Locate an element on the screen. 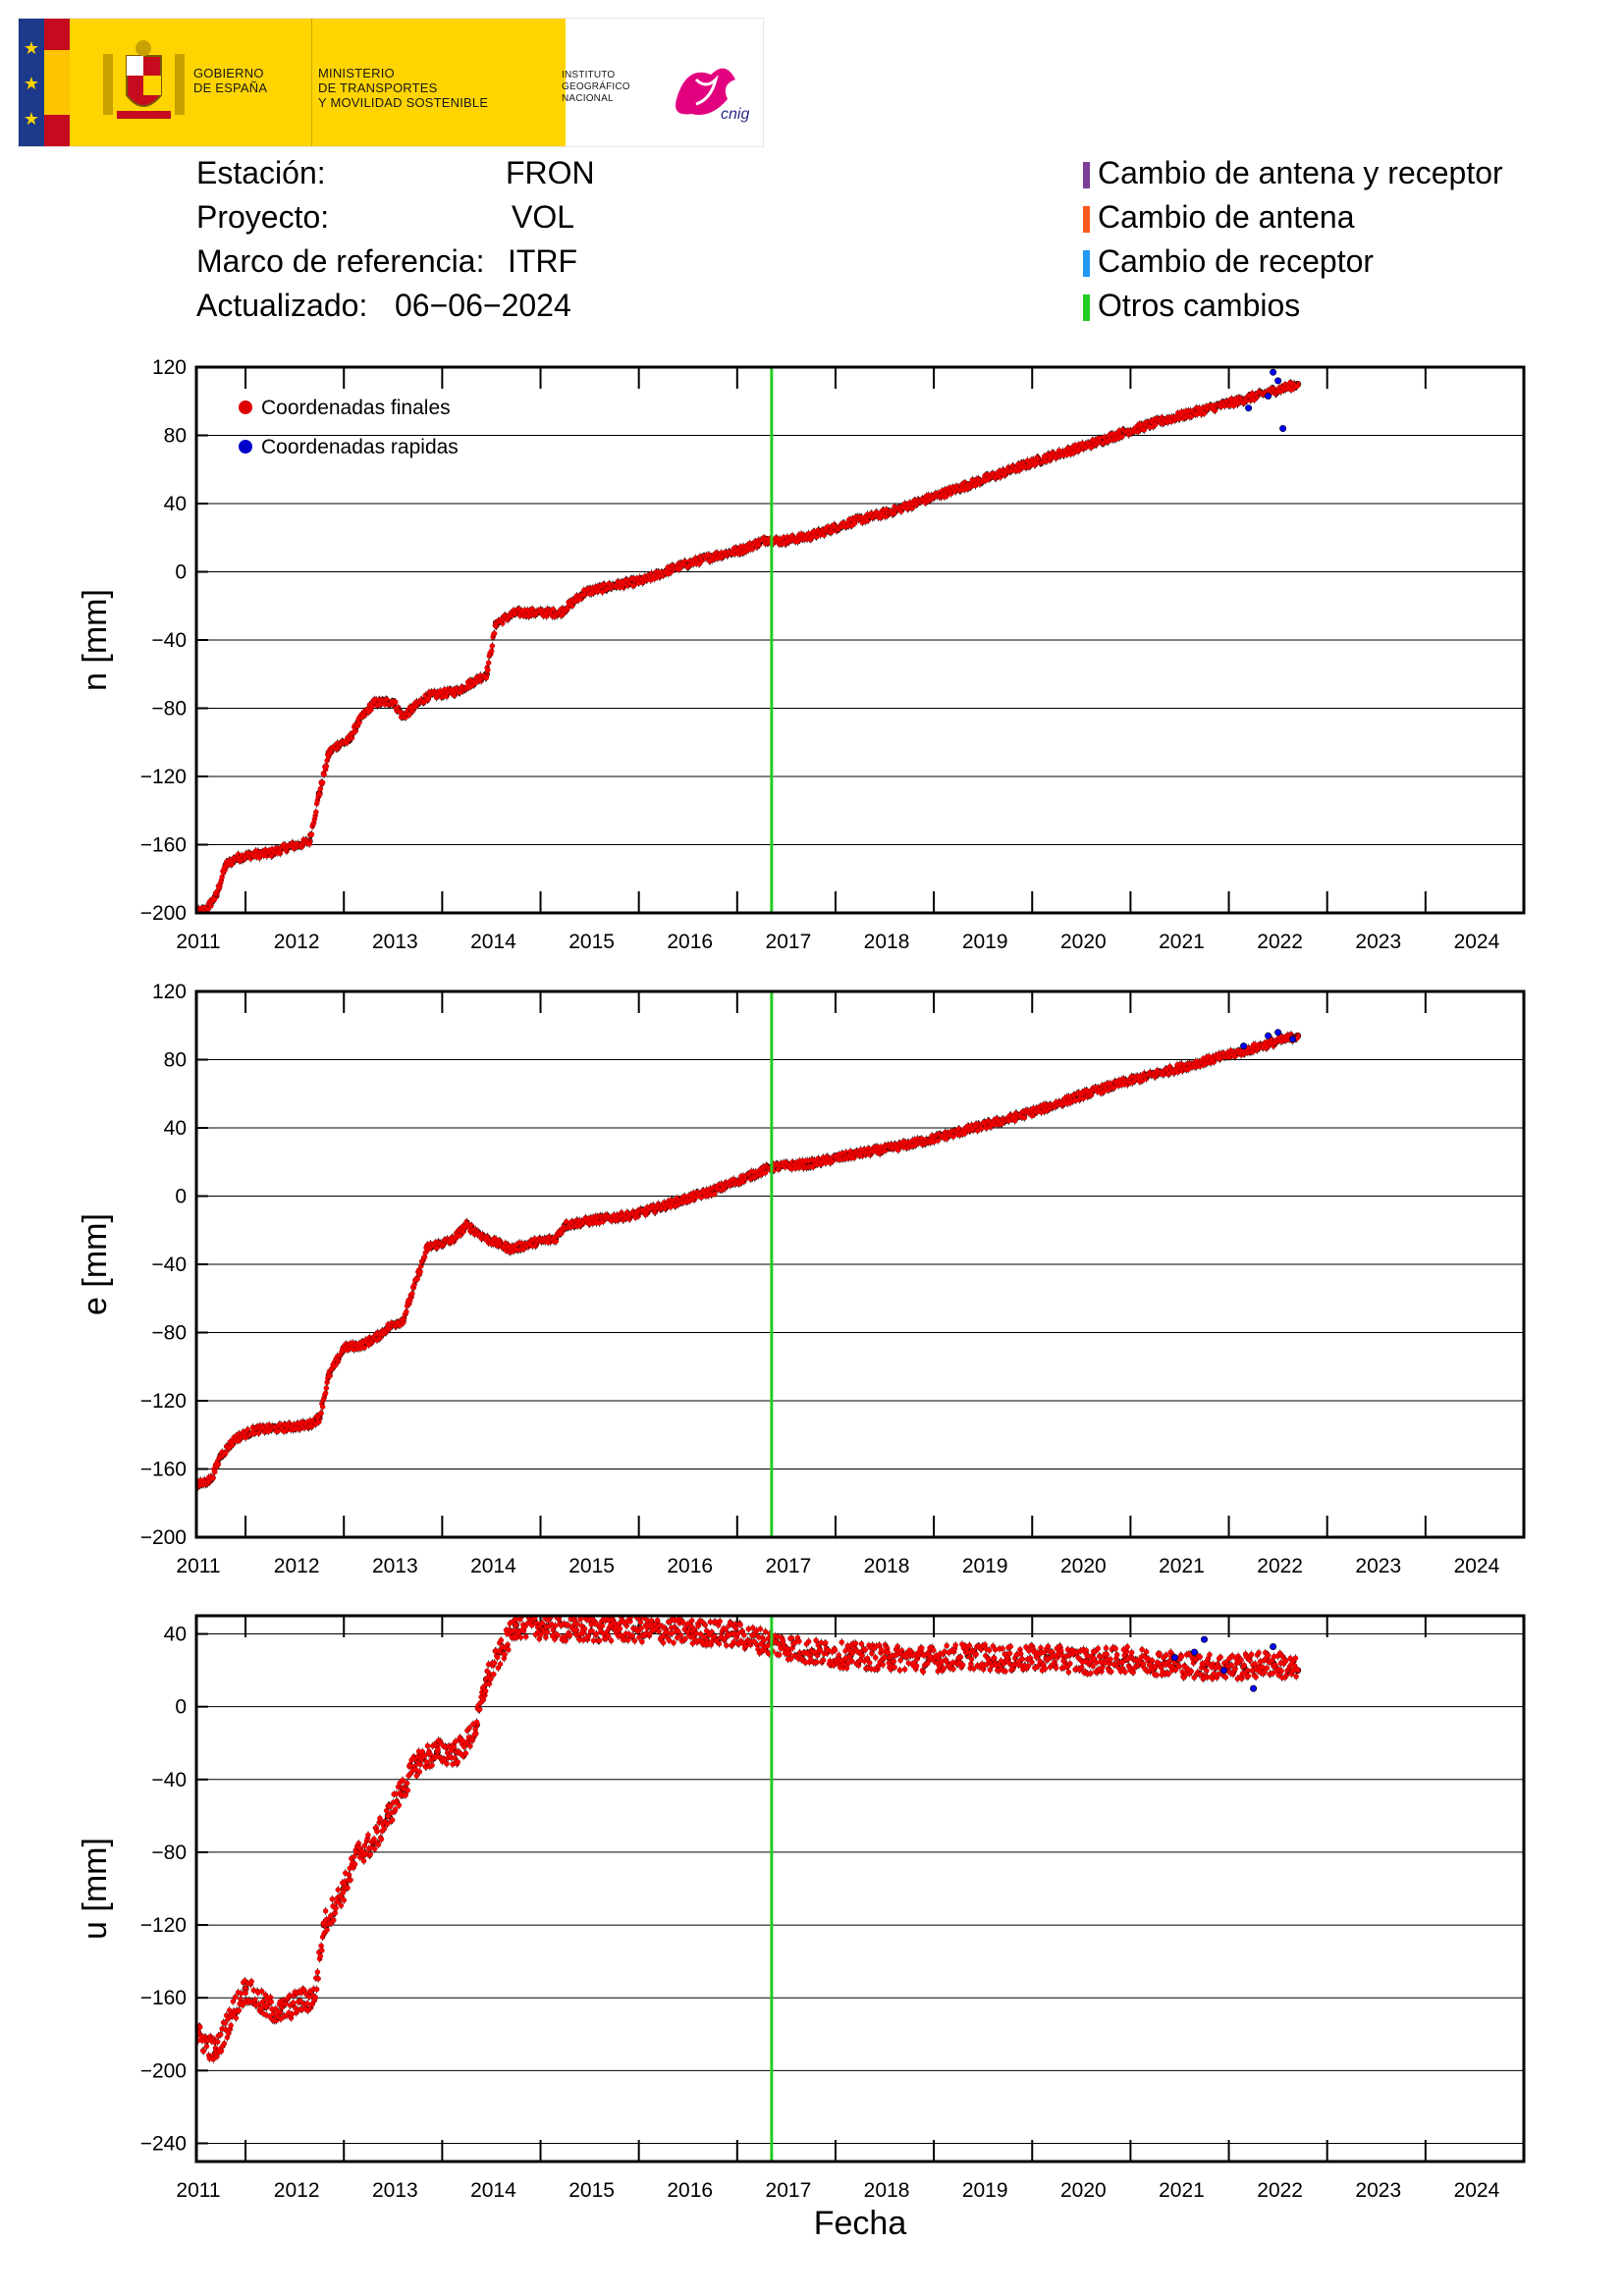 This screenshot has height=2296, width=1623. x-tick-label: 2012 is located at coordinates (297, 1566).